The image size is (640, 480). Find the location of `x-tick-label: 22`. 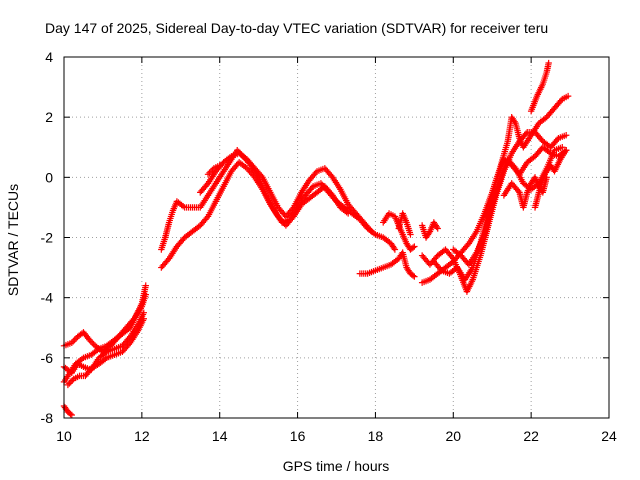

x-tick-label: 22 is located at coordinates (531, 436).